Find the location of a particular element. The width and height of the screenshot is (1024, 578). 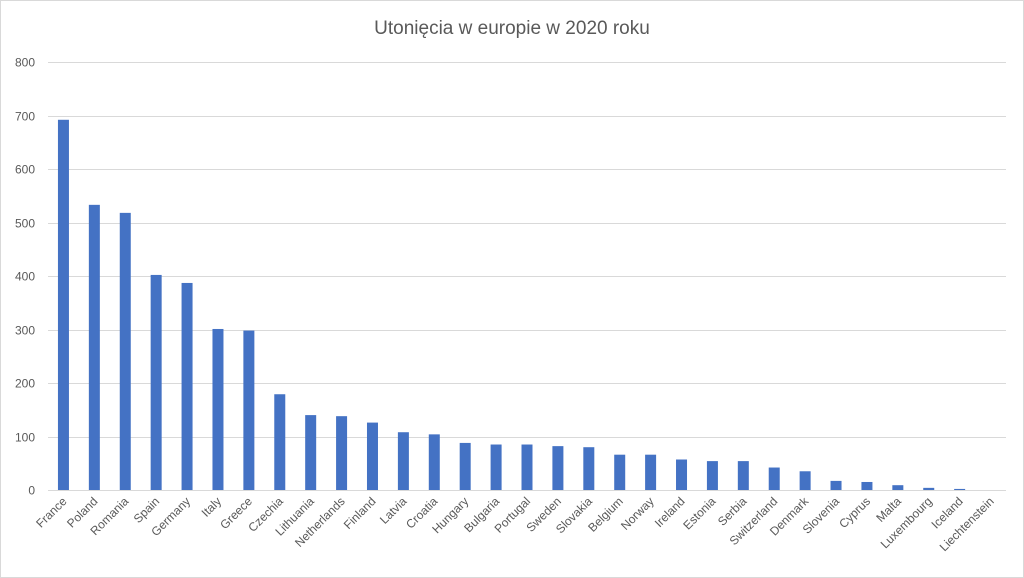

bar-latvia is located at coordinates (403, 461).